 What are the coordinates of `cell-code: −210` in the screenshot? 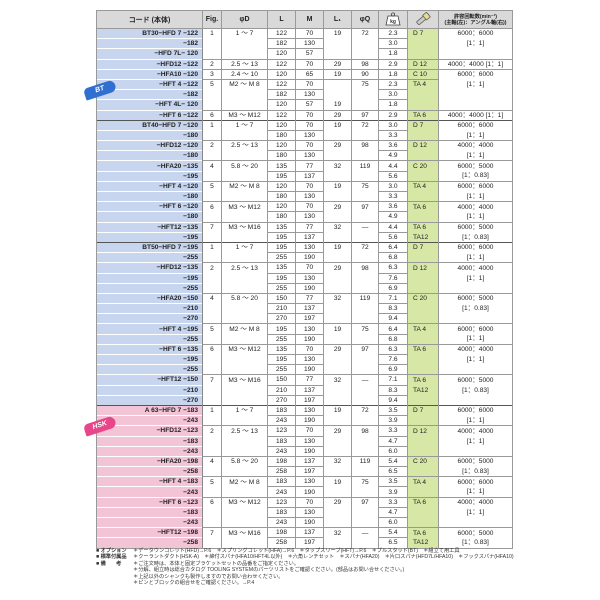 It's located at (149, 390).